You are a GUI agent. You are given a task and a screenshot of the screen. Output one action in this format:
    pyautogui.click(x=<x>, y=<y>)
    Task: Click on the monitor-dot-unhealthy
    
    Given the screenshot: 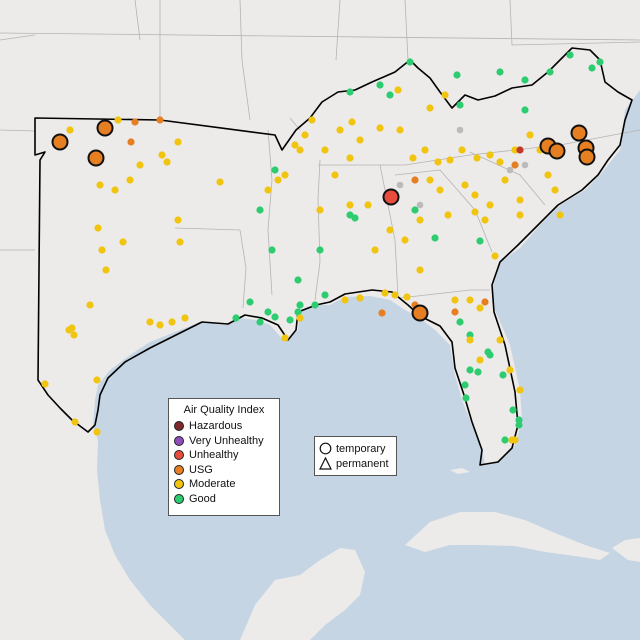 What is the action you would take?
    pyautogui.click(x=520, y=150)
    